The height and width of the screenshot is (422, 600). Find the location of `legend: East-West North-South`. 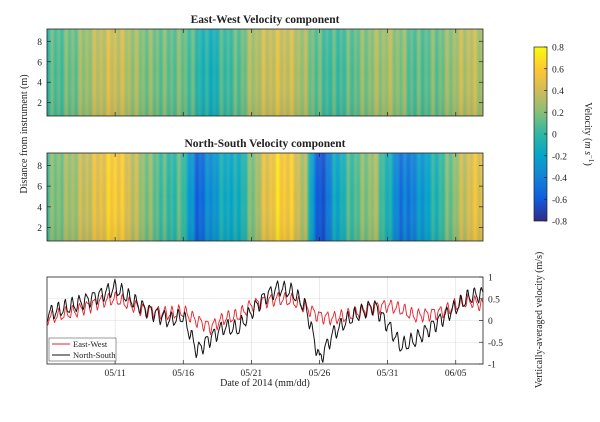

legend: East-West North-South is located at coordinates (82, 349).